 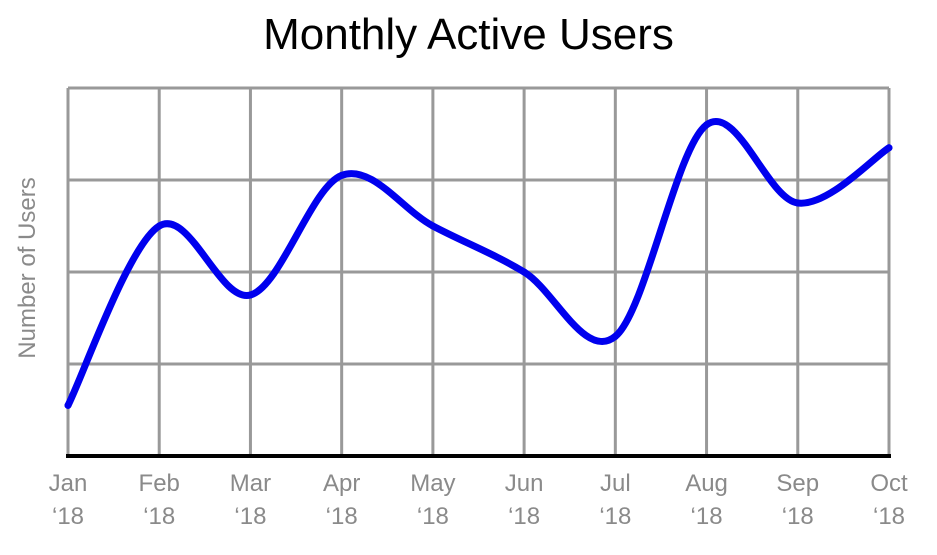 What do you see at coordinates (432, 483) in the screenshot?
I see `x-tick-label: May` at bounding box center [432, 483].